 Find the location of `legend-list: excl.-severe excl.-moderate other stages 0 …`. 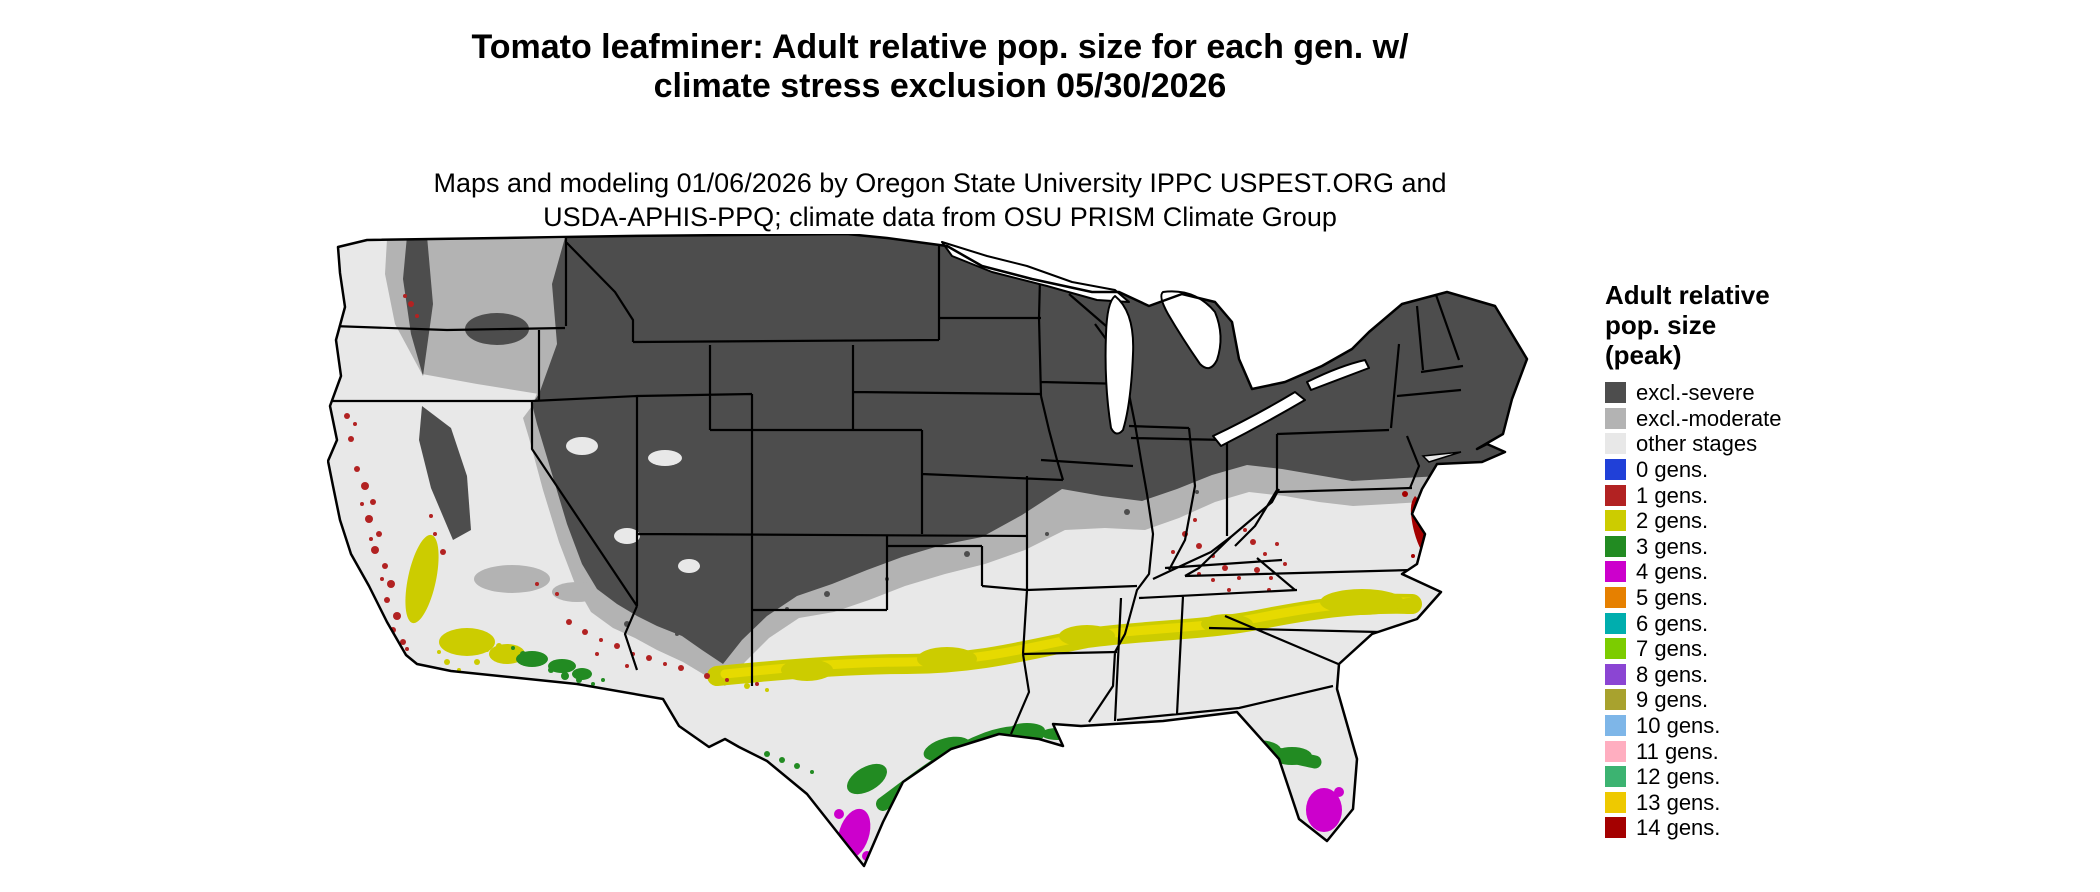

legend-list: excl.-severe excl.-moderate other stages 0 … is located at coordinates (1755, 610).